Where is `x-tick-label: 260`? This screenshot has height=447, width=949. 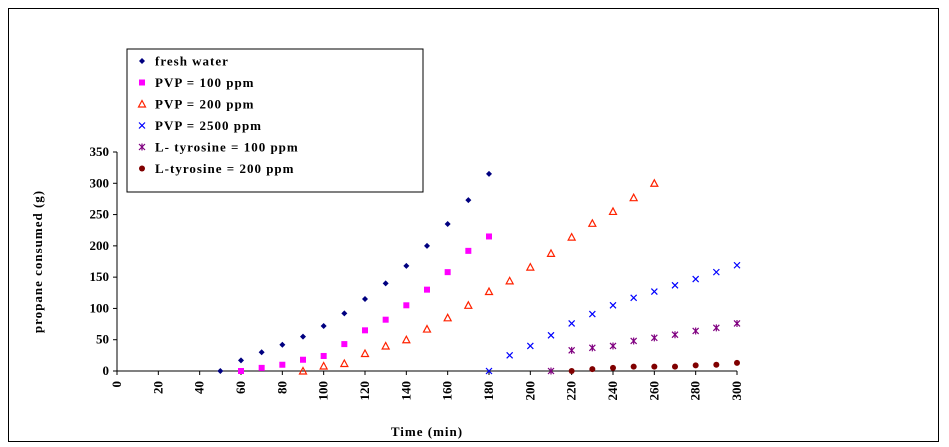 x-tick-label: 260 is located at coordinates (653, 391).